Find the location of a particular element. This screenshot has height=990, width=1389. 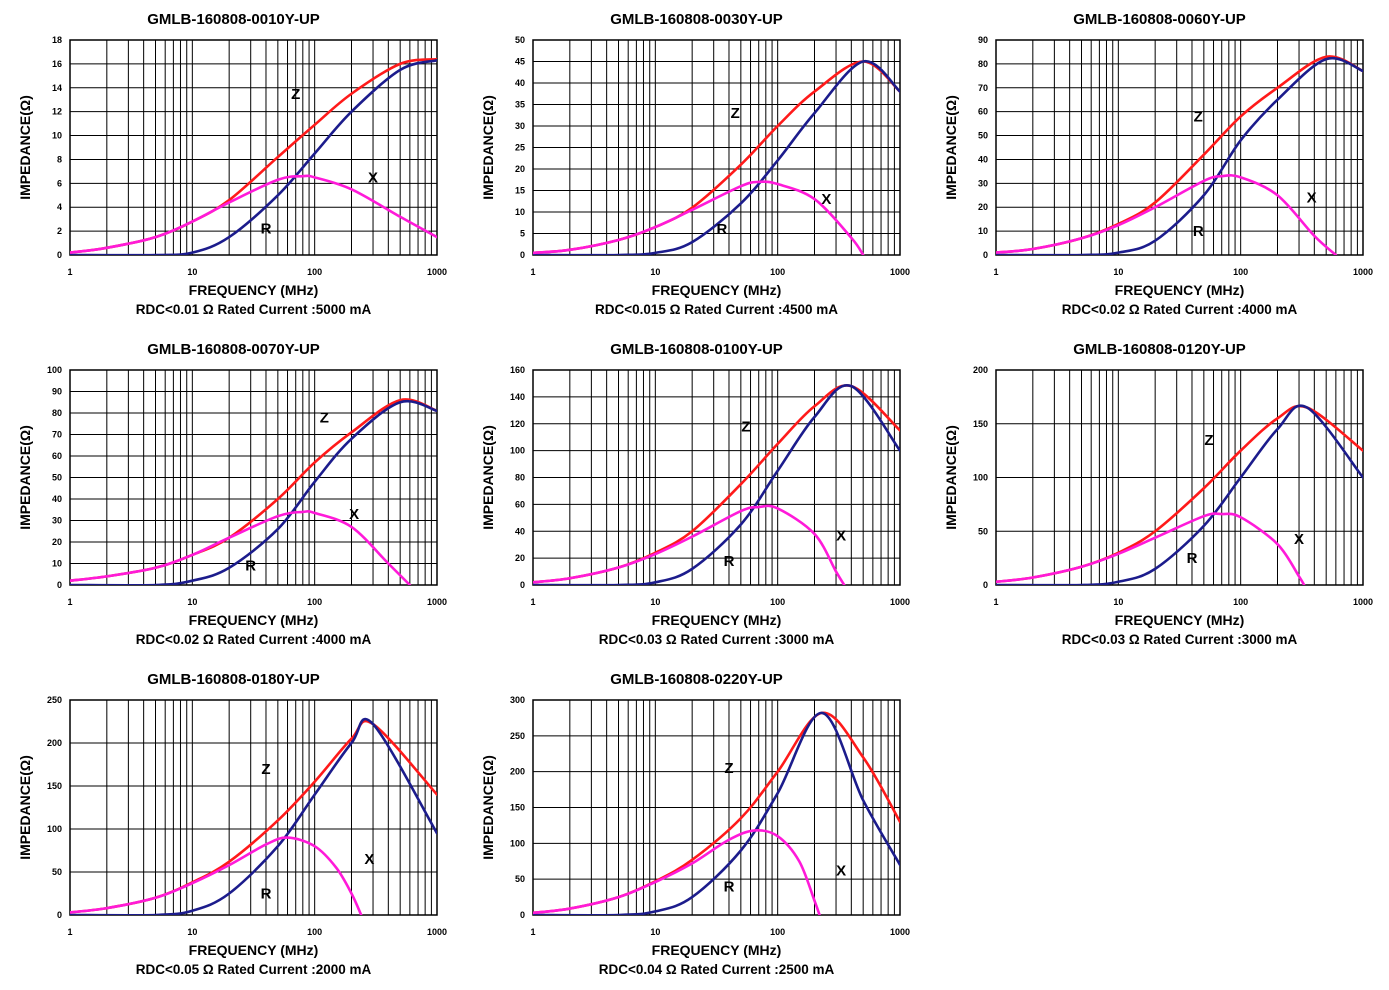

y-tick-label: 12 is located at coordinates (57, 112).